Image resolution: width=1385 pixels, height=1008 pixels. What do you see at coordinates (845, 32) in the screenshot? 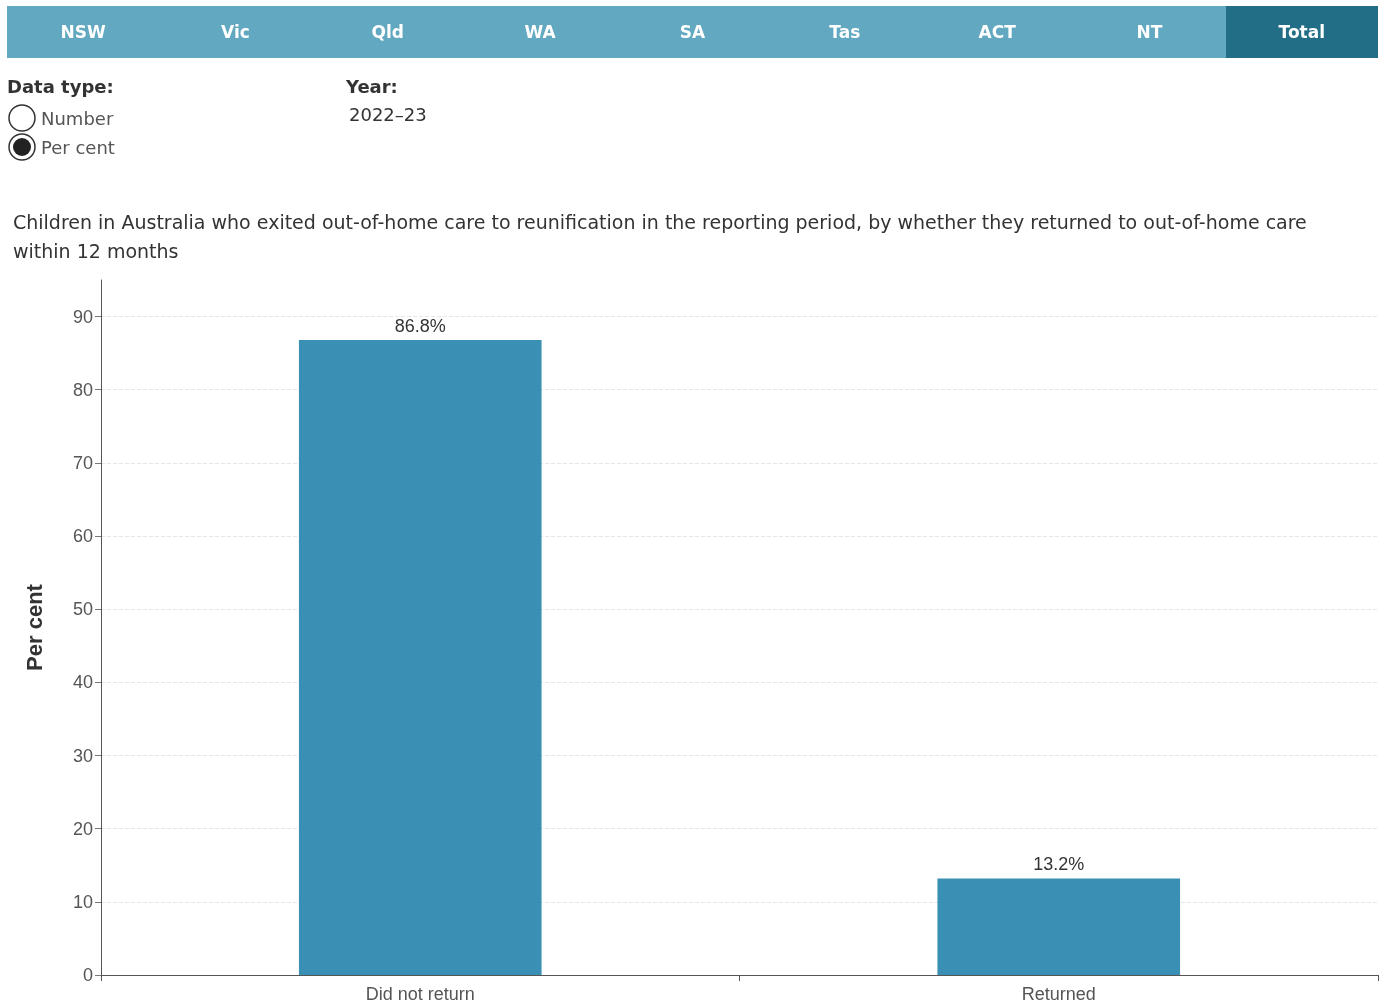
I see `text: Tas` at bounding box center [845, 32].